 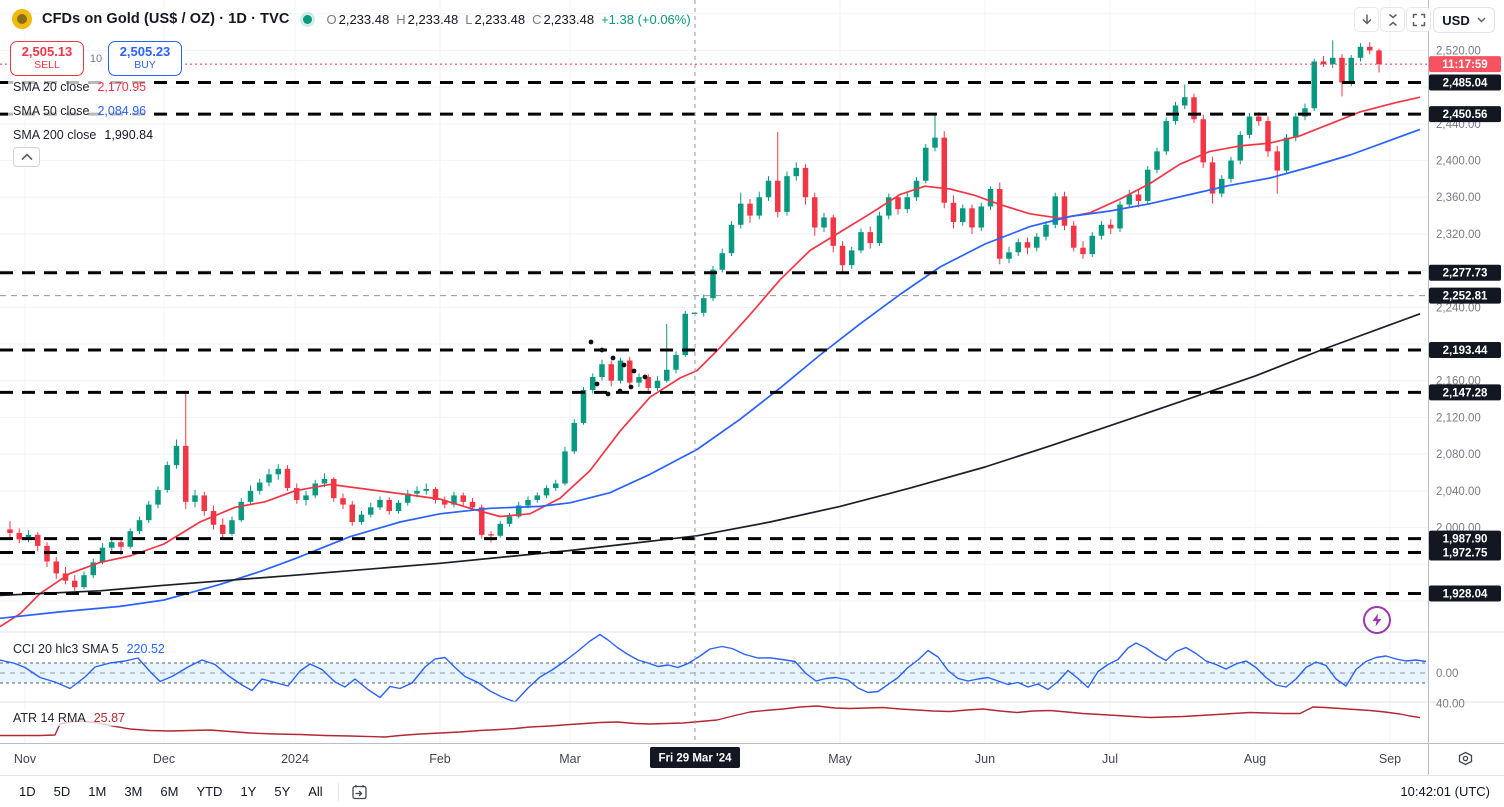 I want to click on sell-price: 2,505.13, so click(x=47, y=51).